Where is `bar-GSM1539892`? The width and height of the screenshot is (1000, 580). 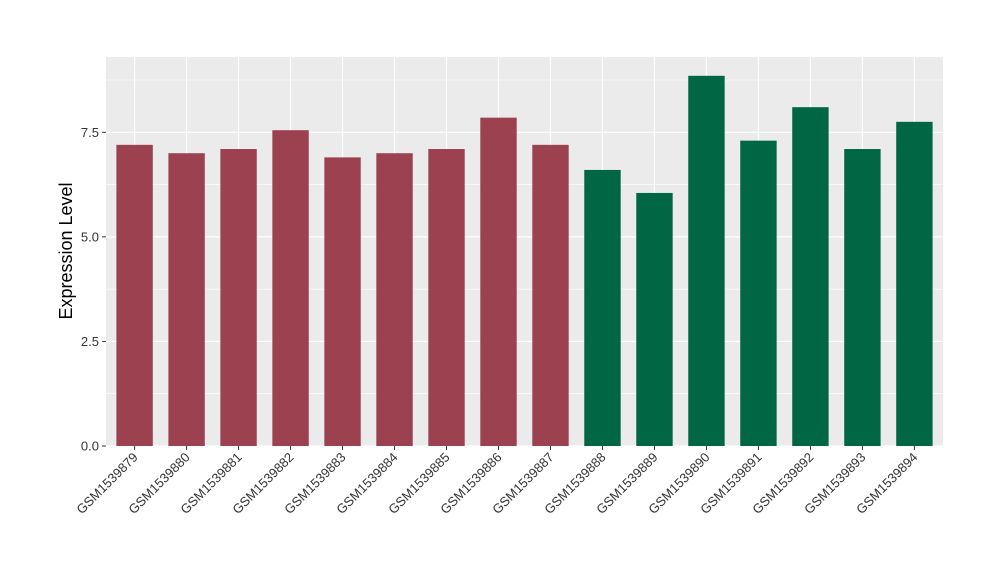 bar-GSM1539892 is located at coordinates (810, 277).